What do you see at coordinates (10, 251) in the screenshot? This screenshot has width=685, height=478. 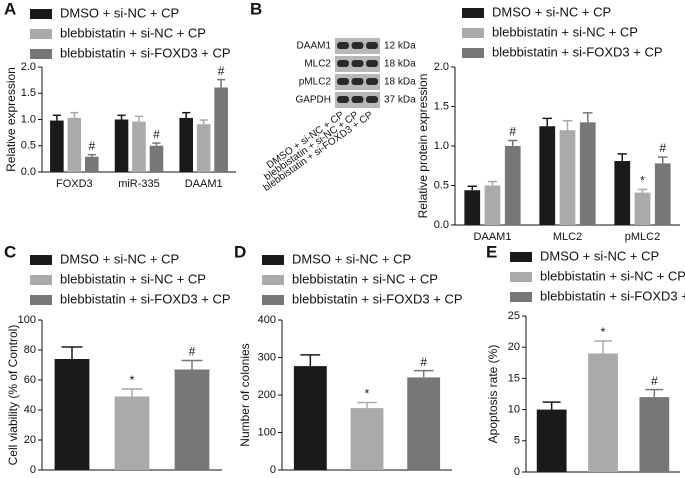 I see `panel-letter: C` at bounding box center [10, 251].